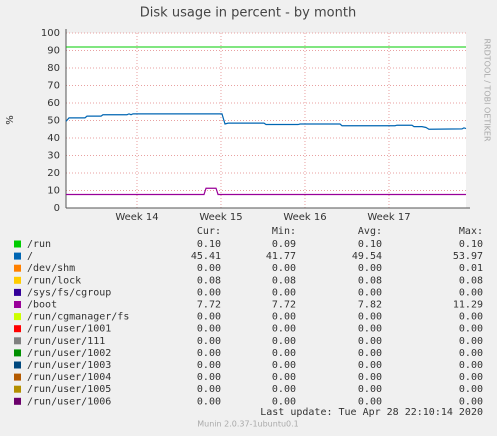 Image resolution: width=497 pixels, height=436 pixels. I want to click on legend-stat: 0.01, so click(471, 268).